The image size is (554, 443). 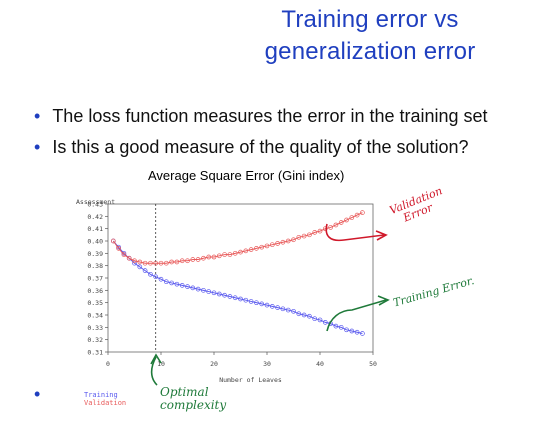 What do you see at coordinates (370, 51) in the screenshot?
I see `slide-title-line-2: generalization error` at bounding box center [370, 51].